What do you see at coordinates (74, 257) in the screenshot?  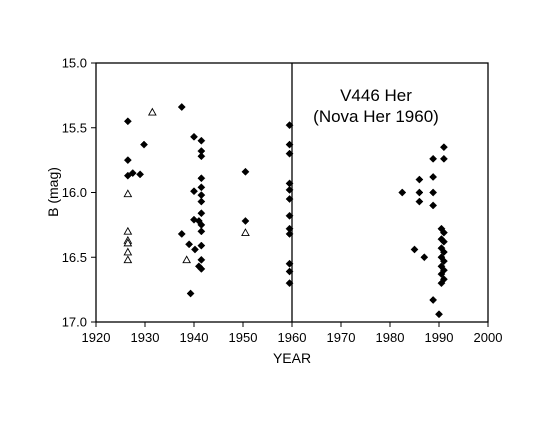 I see `y-tick-label: 16.5` at bounding box center [74, 257].